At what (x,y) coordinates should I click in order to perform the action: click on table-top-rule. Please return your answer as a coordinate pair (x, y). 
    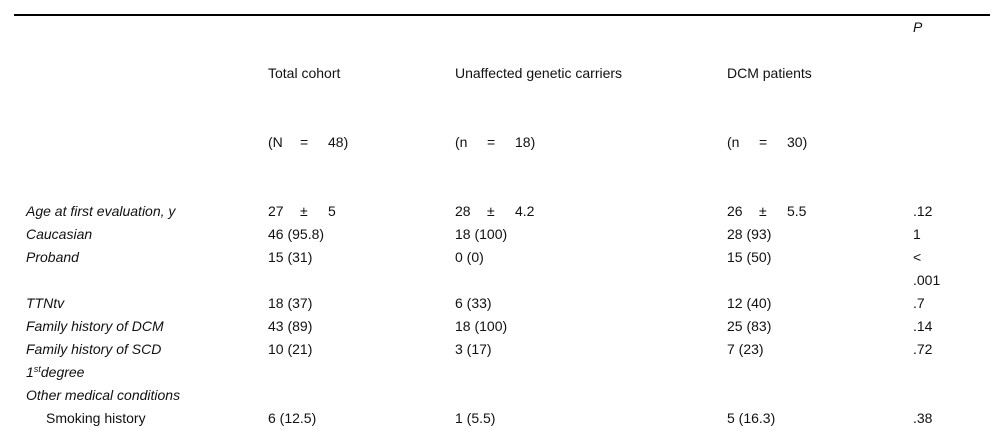
    Looking at the image, I should click on (502, 15).